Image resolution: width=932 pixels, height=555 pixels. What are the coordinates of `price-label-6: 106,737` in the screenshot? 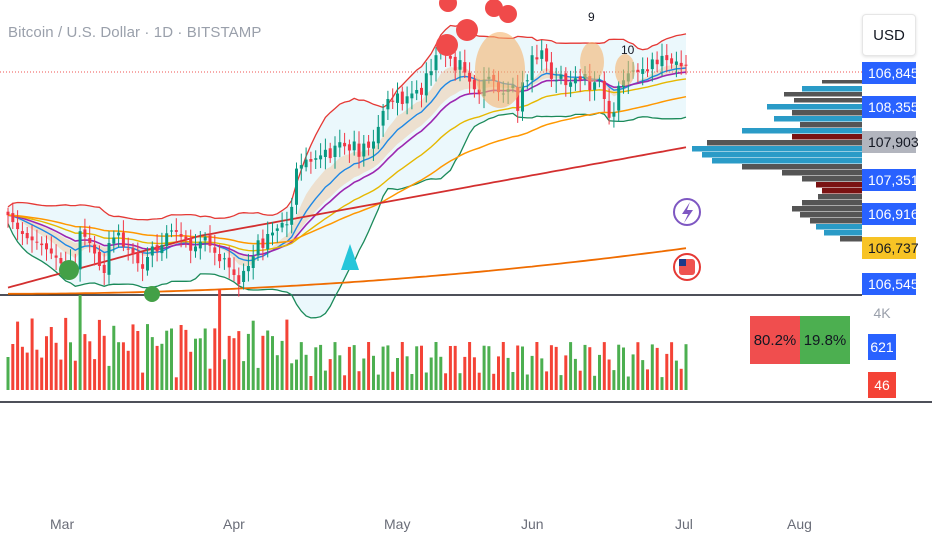 It's located at (890, 248).